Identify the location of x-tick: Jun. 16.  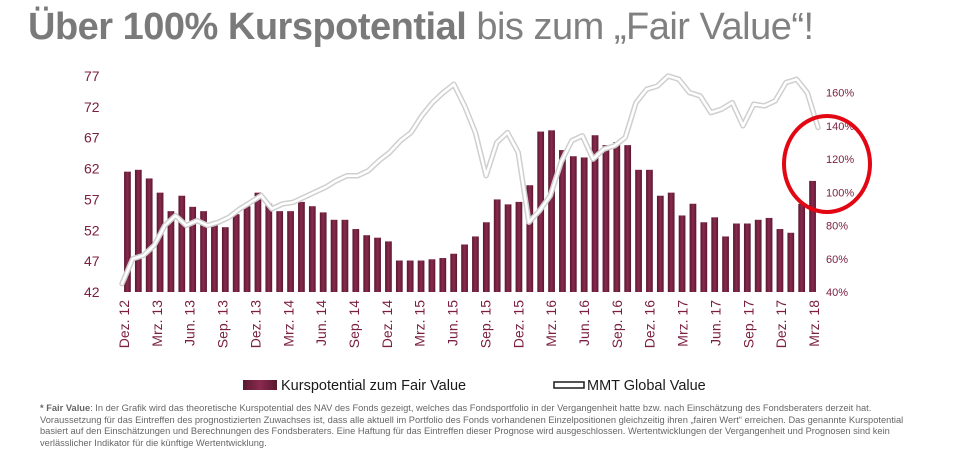
(584, 323).